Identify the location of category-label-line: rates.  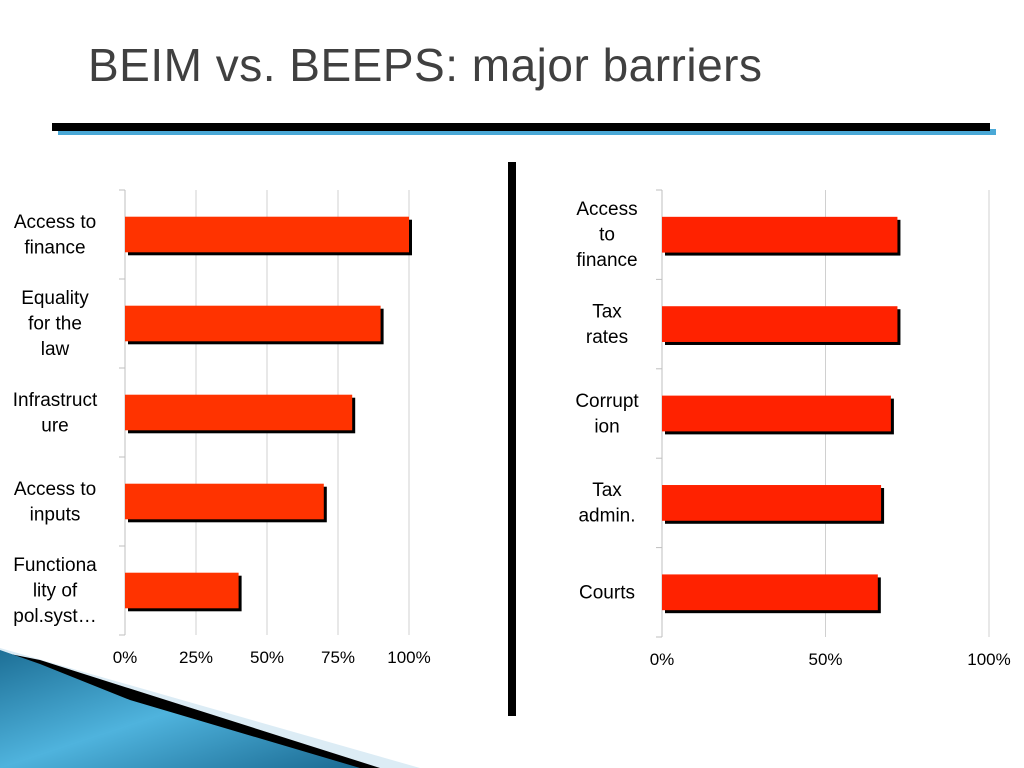
(607, 337).